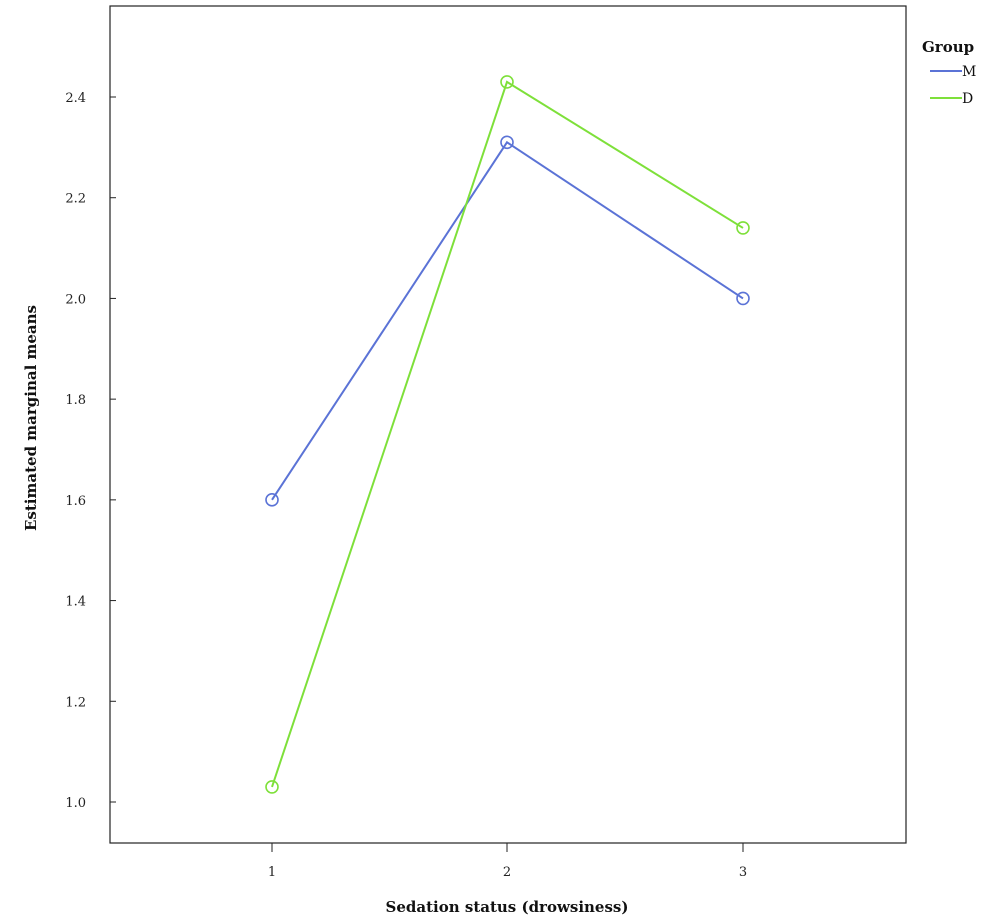  I want to click on x-tick-label: 3, so click(743, 872).